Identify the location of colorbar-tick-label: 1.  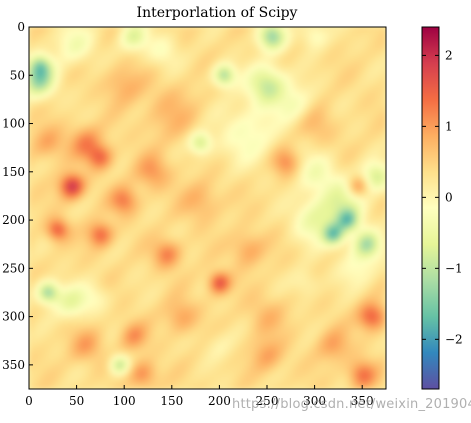
(449, 126).